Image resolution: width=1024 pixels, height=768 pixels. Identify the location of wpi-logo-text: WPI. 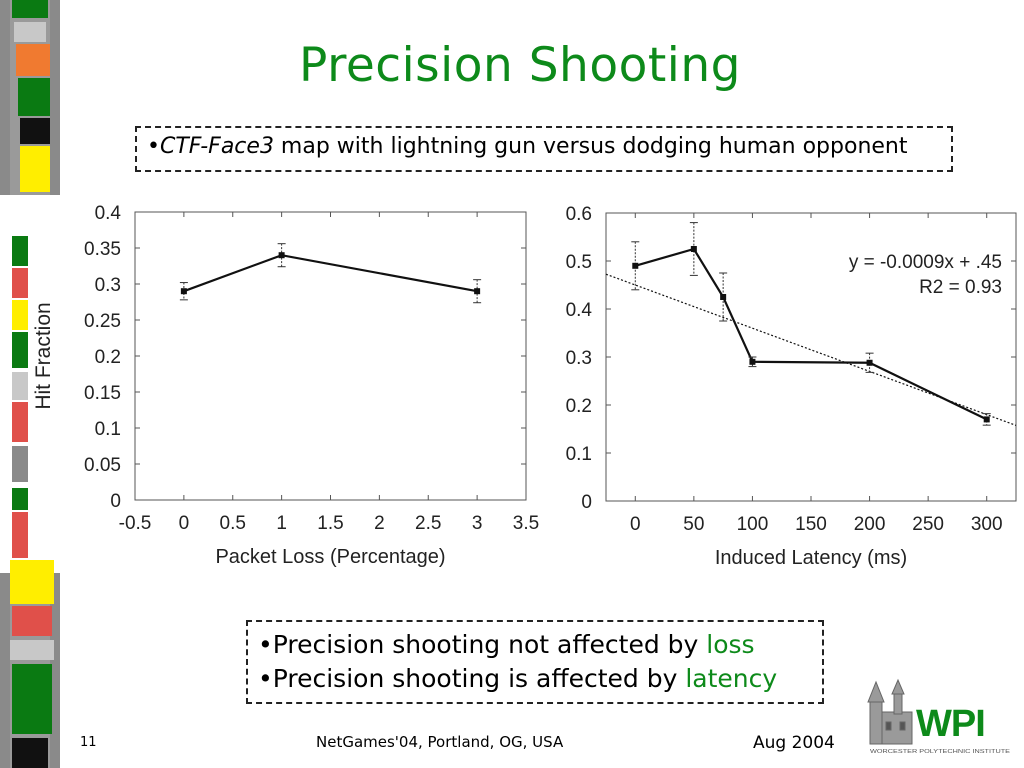
(950, 724).